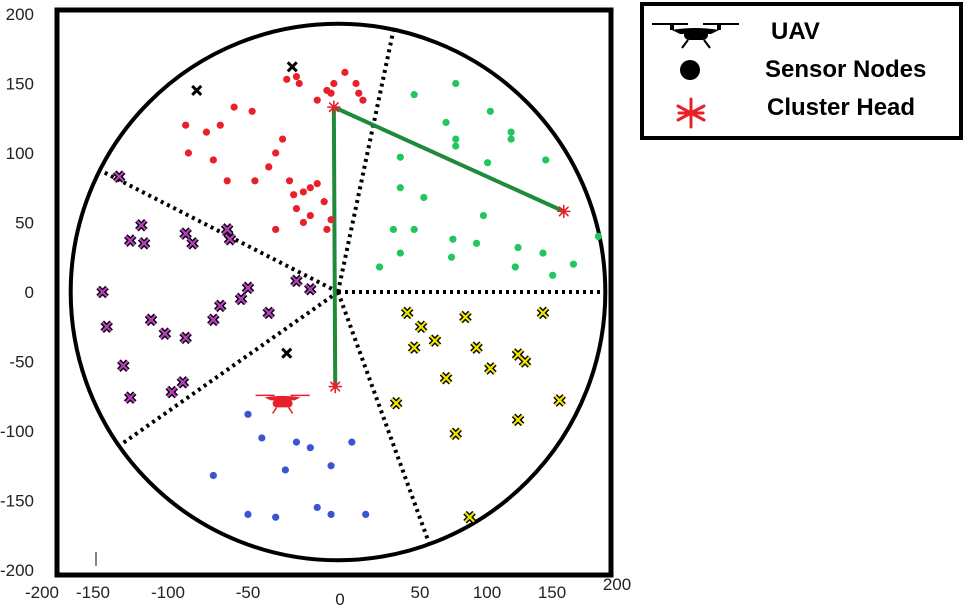 The height and width of the screenshot is (610, 974). I want to click on x-tick-label: 50, so click(420, 592).